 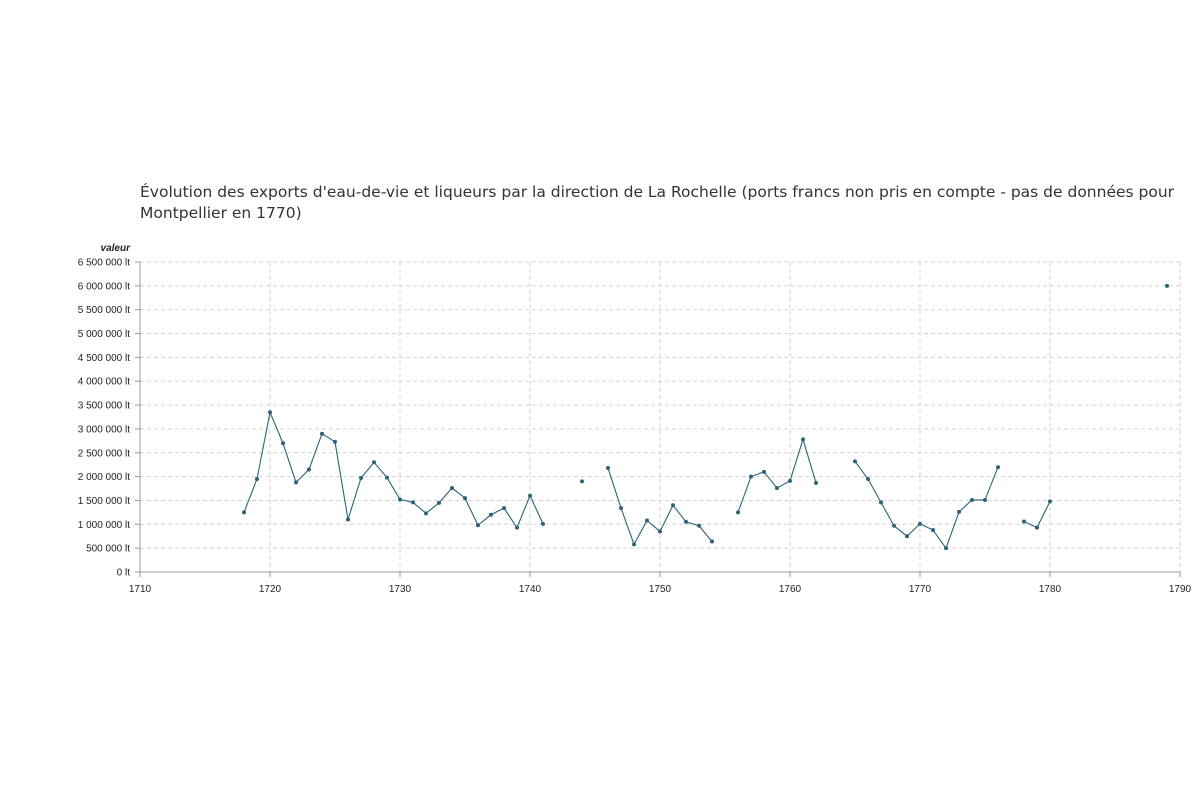 I want to click on y-tick-label: 6 000 000 lt, so click(x=104, y=286).